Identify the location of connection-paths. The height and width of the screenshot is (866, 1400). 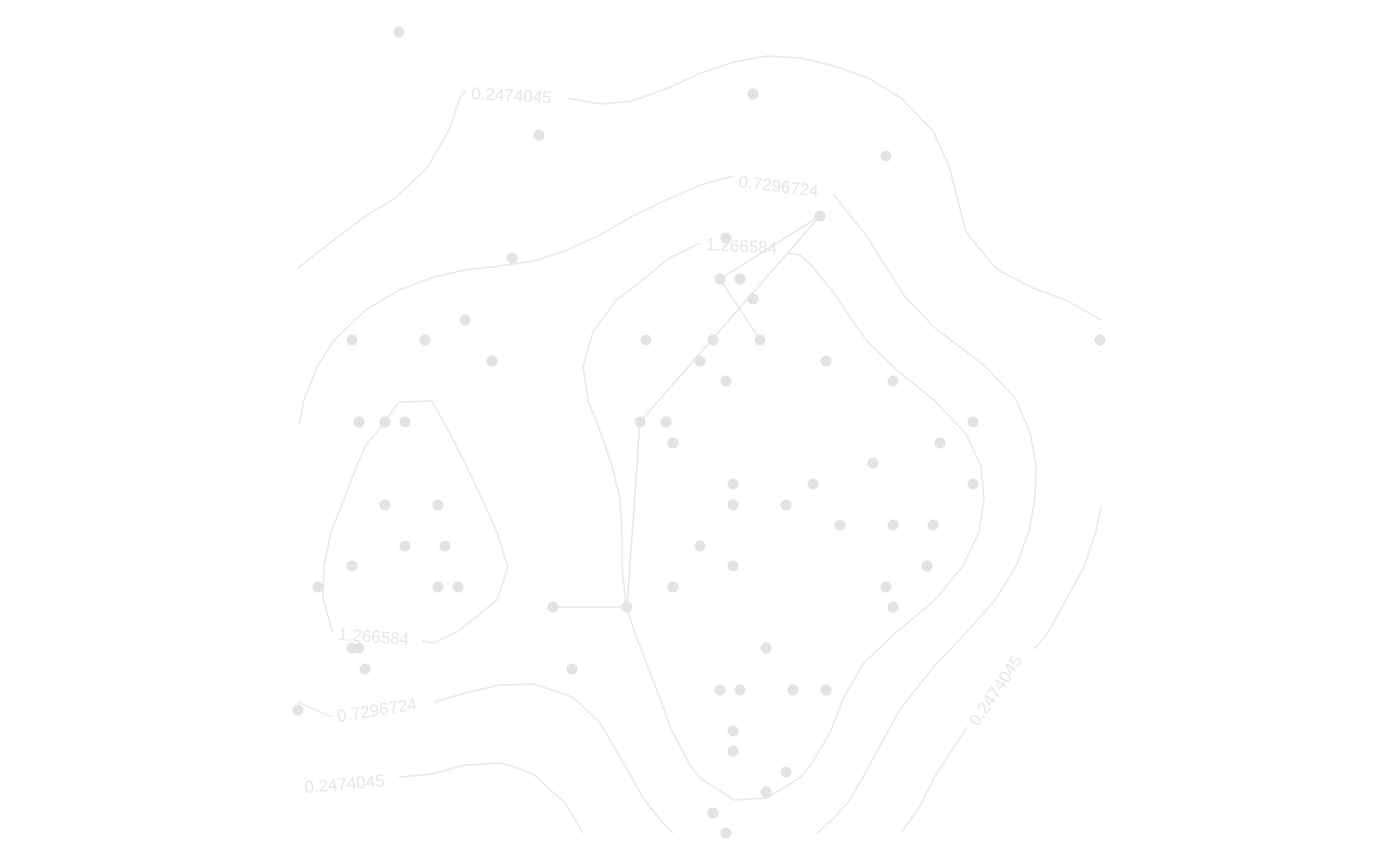
(687, 411).